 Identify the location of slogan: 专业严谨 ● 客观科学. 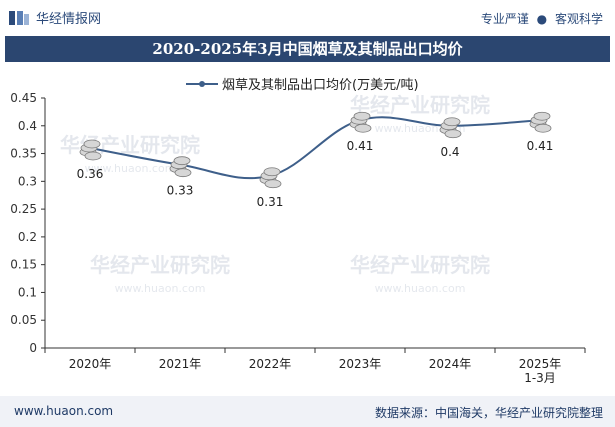
(542, 18).